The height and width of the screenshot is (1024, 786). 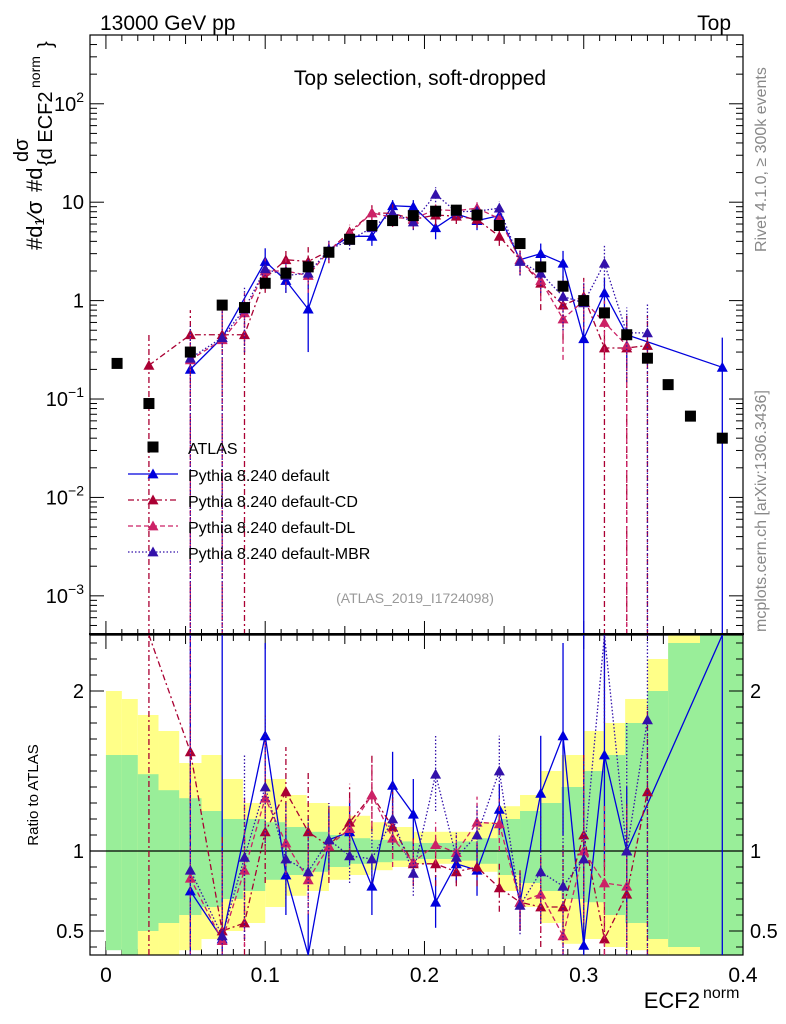 I want to click on x-tick-label: 0, so click(x=106, y=975).